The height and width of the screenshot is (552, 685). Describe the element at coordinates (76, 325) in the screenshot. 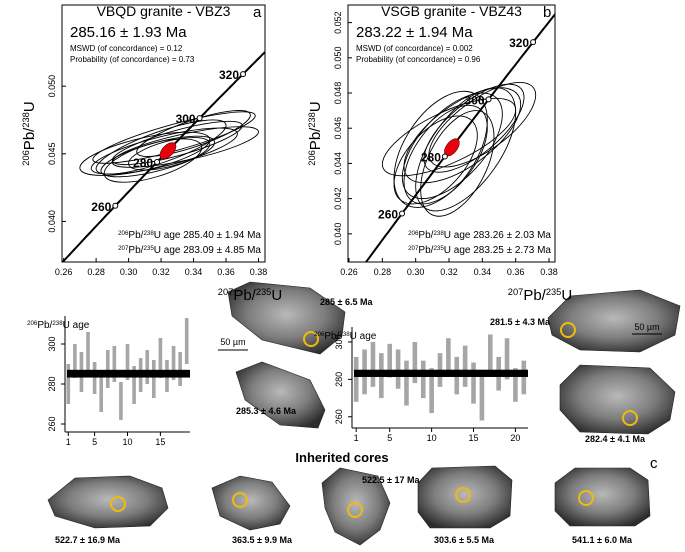

I see `text-part: U age` at that location.